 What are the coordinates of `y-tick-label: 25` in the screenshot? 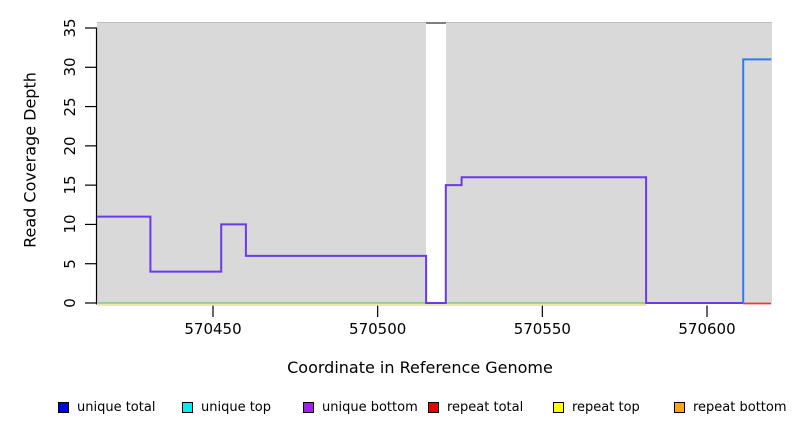 It's located at (70, 107).